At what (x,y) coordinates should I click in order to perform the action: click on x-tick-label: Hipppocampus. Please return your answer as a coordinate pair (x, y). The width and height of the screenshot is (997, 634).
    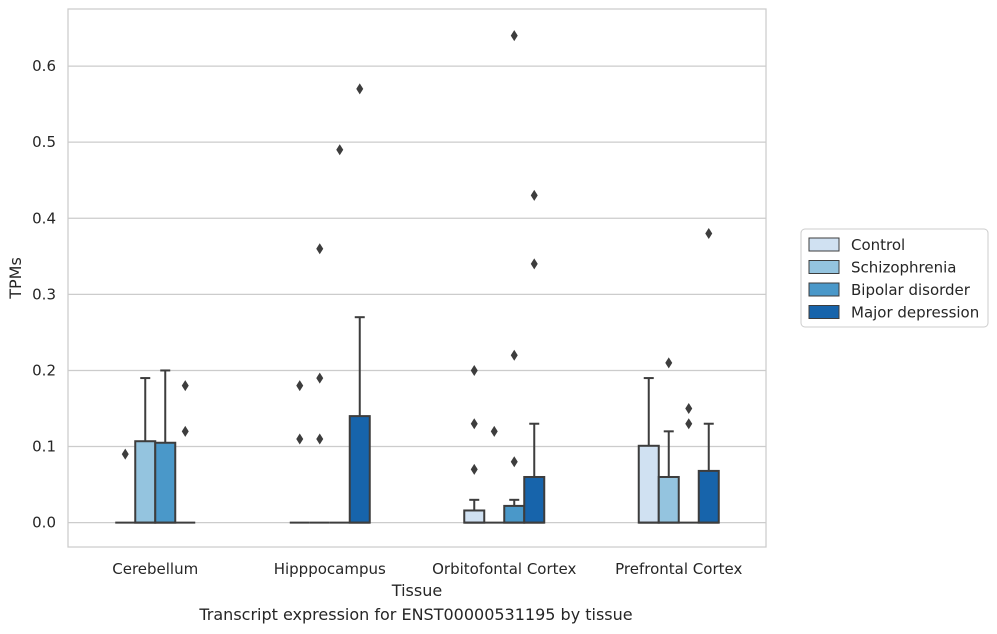
    Looking at the image, I should click on (330, 569).